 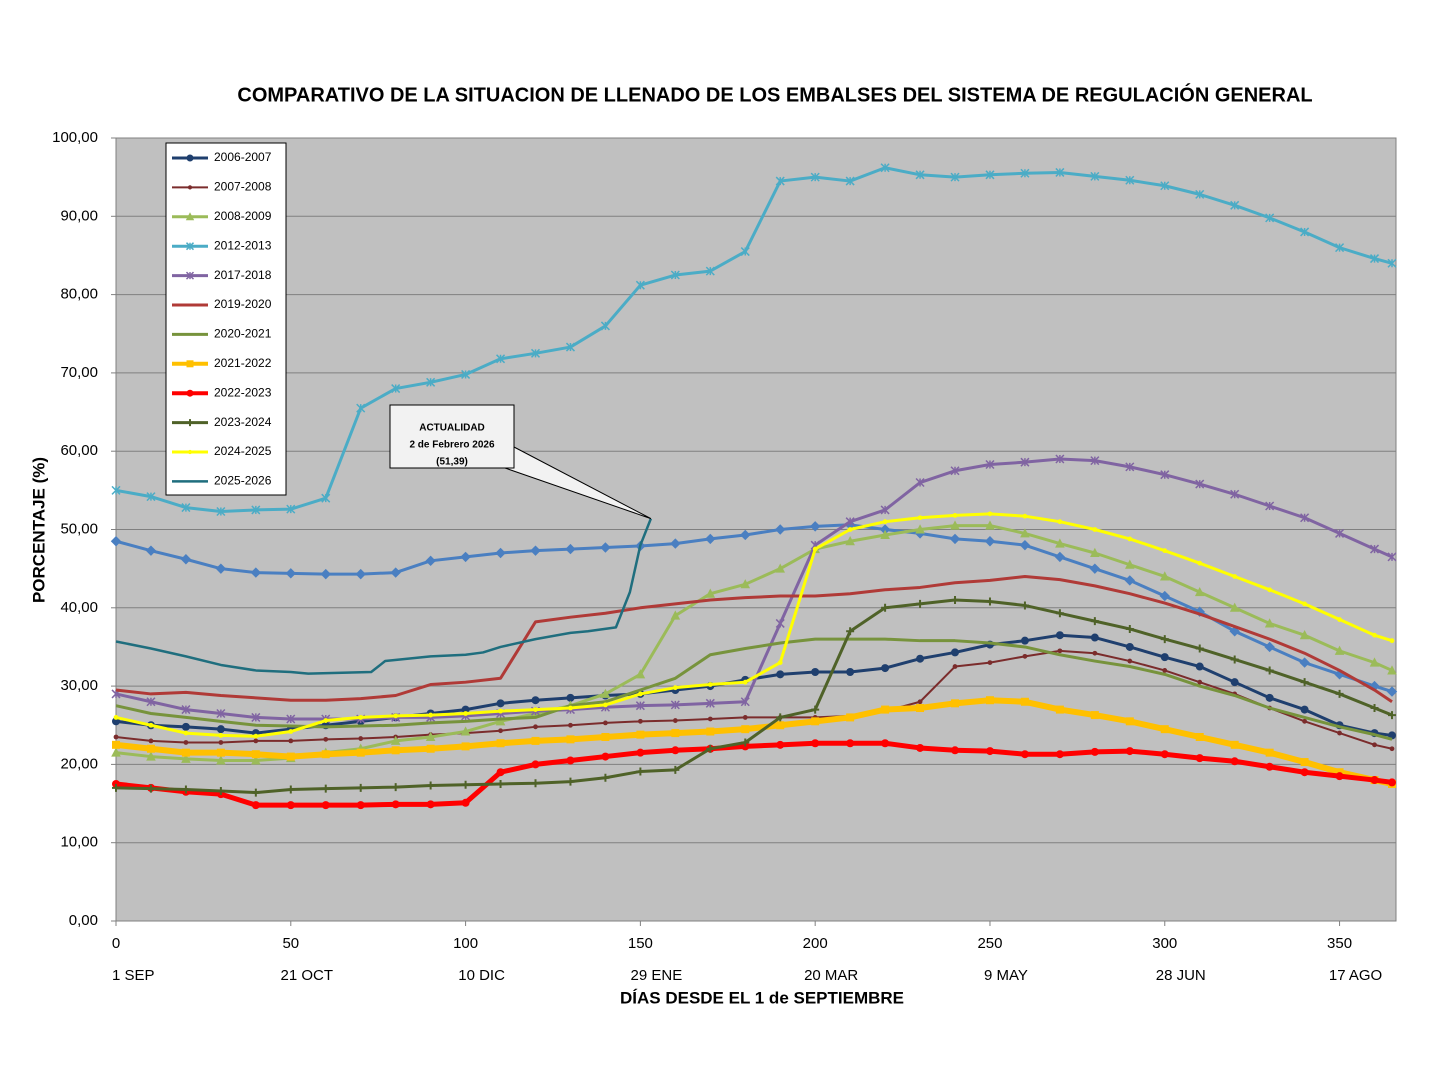 I want to click on y-tick-label: 50,00, so click(x=79, y=528).